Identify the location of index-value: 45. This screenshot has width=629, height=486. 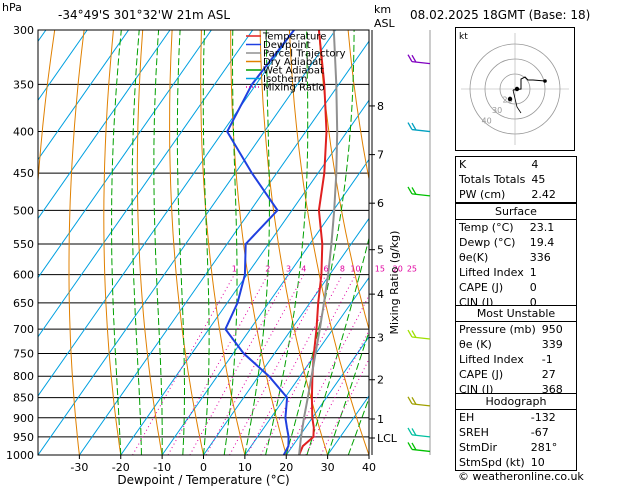
(538, 179).